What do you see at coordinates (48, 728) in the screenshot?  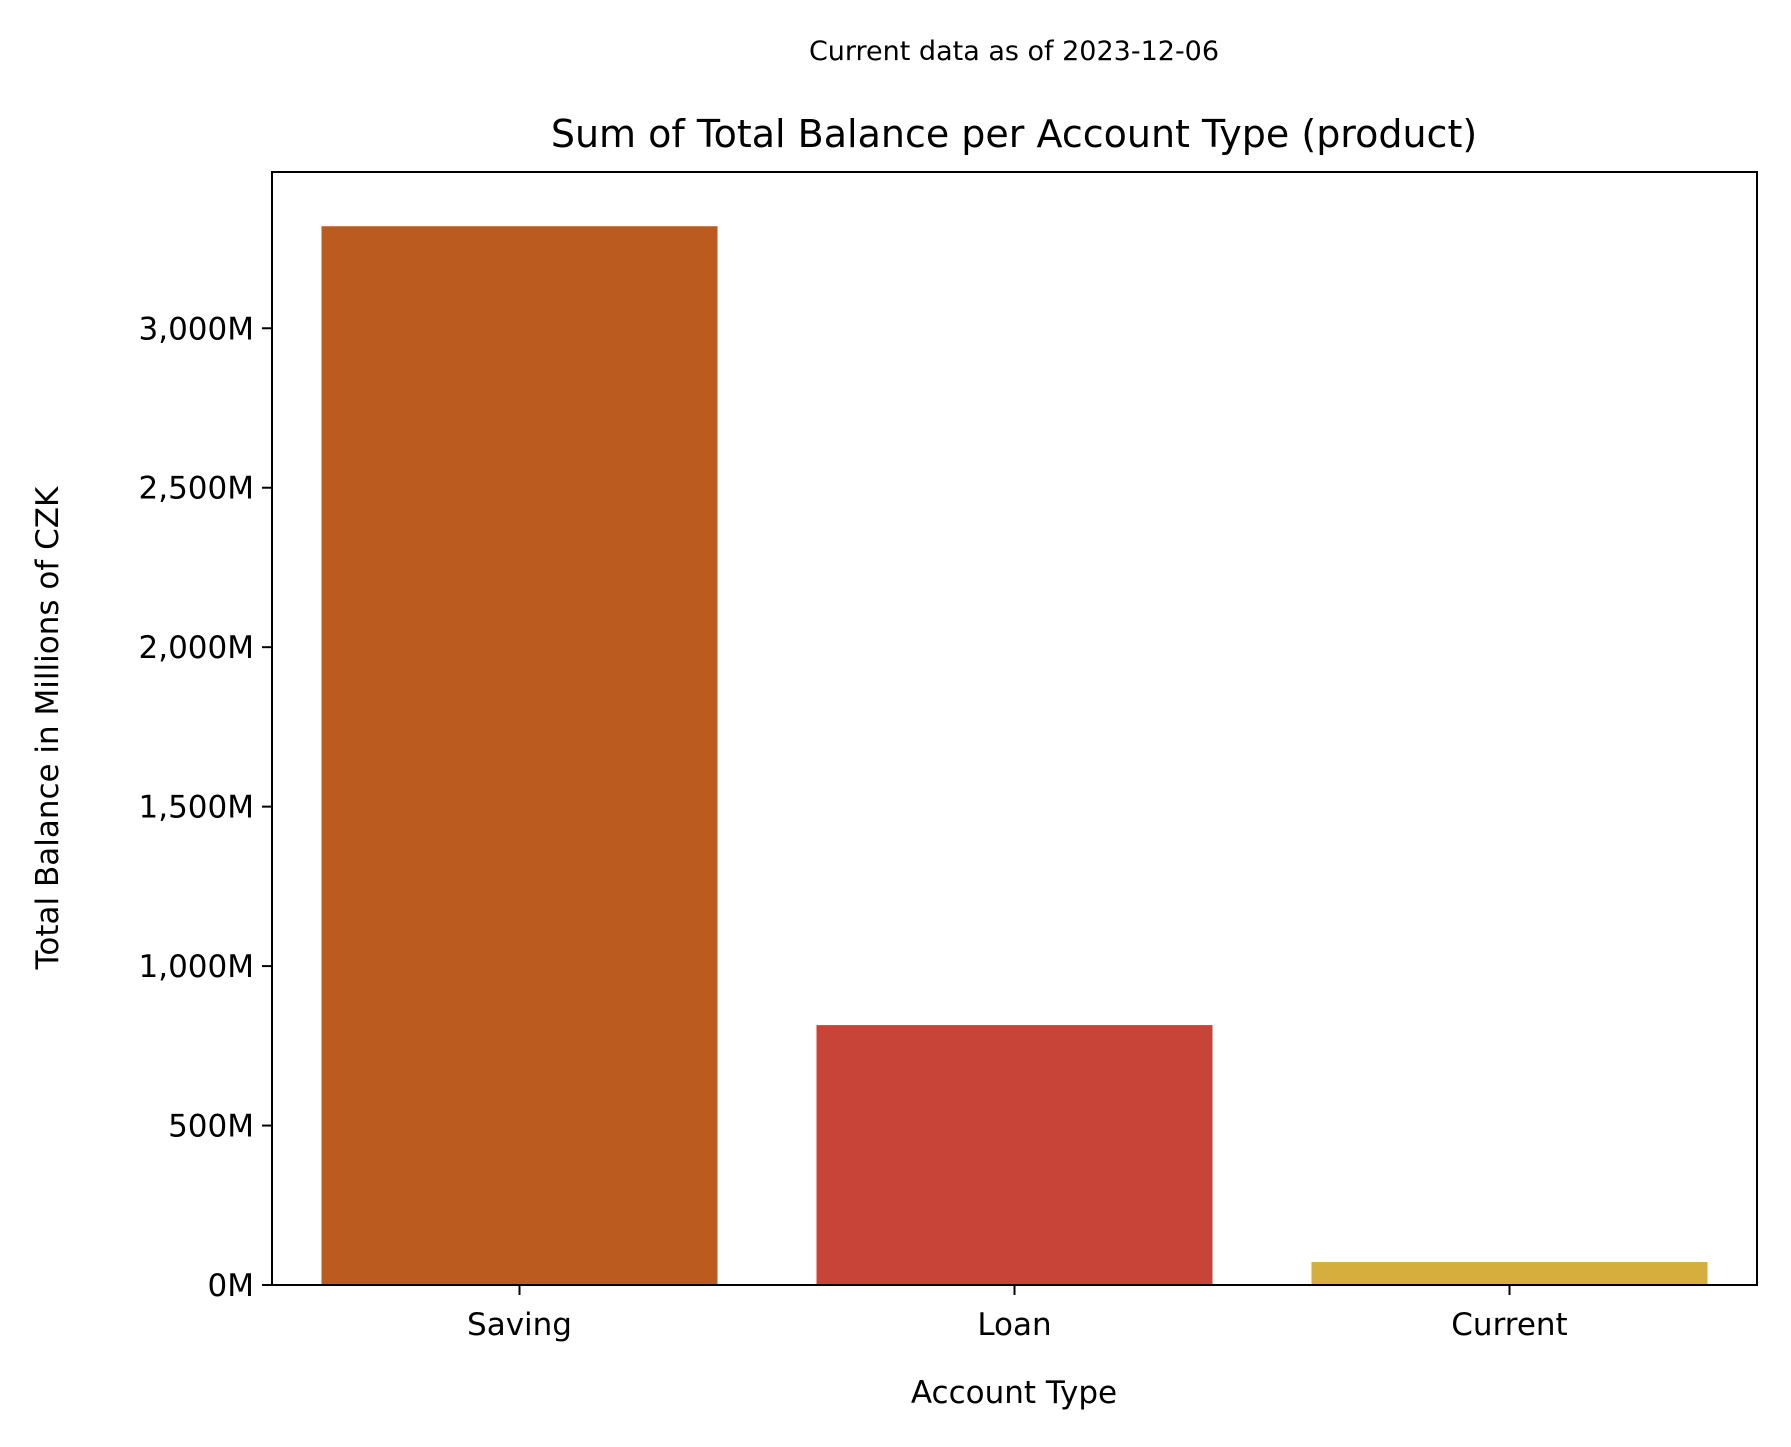 I see `y-axis-label: Total Balance in Millions of CZK` at bounding box center [48, 728].